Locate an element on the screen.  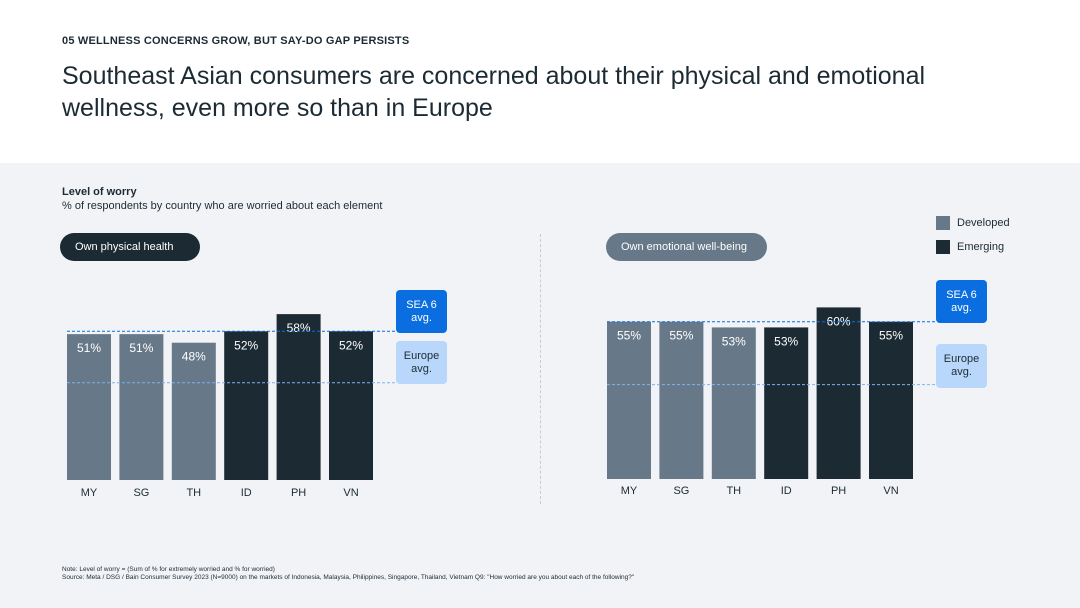
legend-developed: Developed is located at coordinates (973, 223).